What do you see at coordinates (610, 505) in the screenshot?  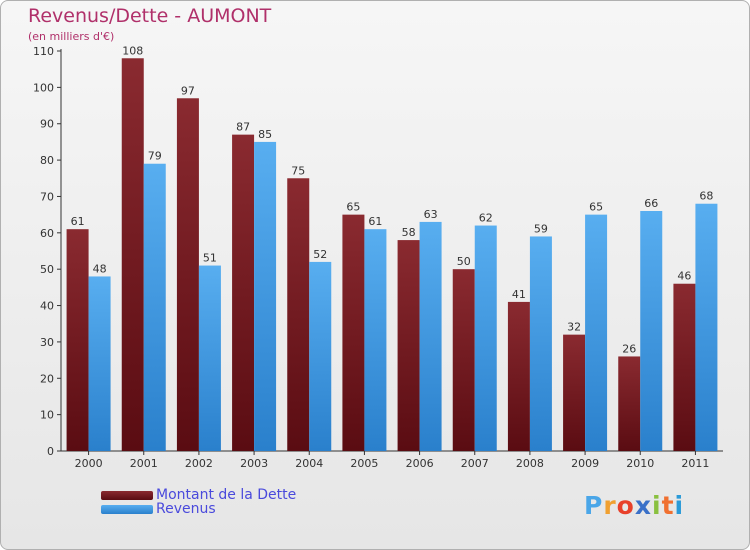 I see `logo-letter: r` at bounding box center [610, 505].